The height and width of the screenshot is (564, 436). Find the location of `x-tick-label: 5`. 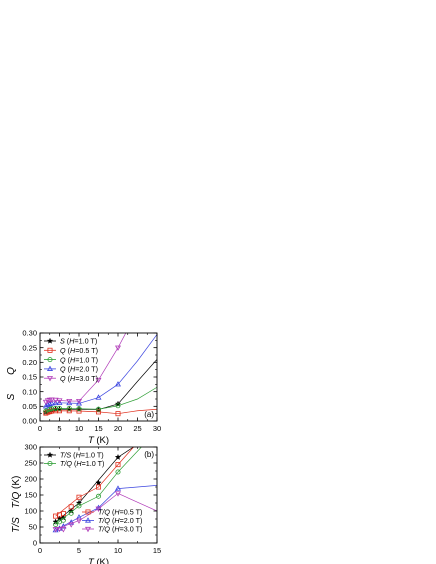

x-tick-label: 5 is located at coordinates (59, 428).